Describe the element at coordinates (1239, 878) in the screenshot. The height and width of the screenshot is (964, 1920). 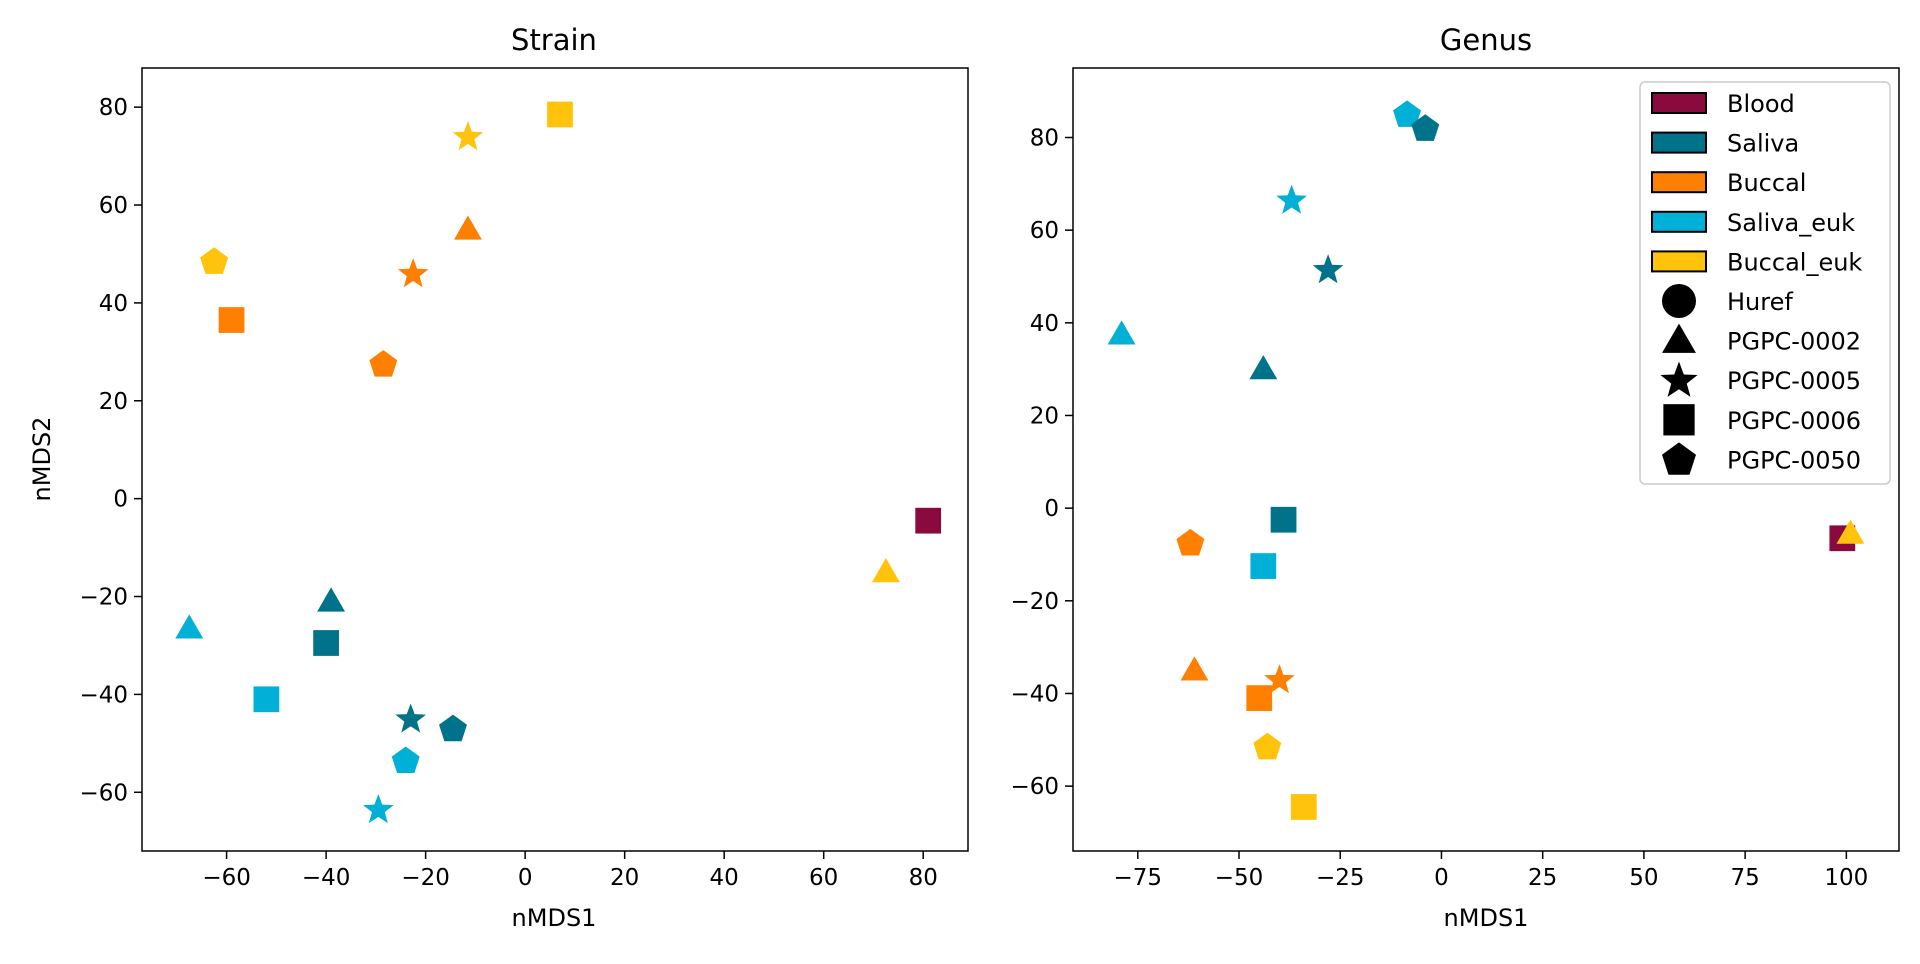
I see `x-tick-label: −50` at that location.